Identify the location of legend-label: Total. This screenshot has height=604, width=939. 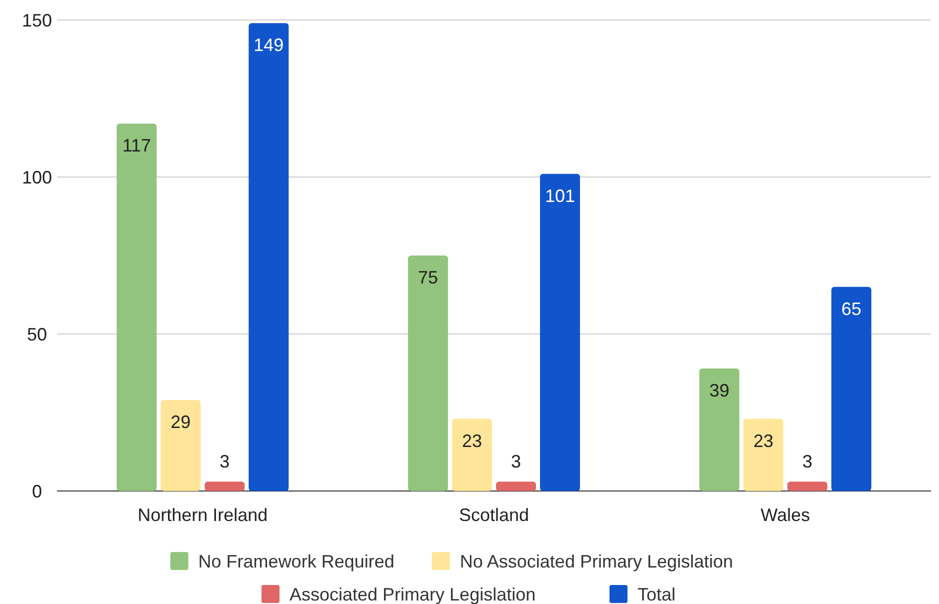
(657, 594).